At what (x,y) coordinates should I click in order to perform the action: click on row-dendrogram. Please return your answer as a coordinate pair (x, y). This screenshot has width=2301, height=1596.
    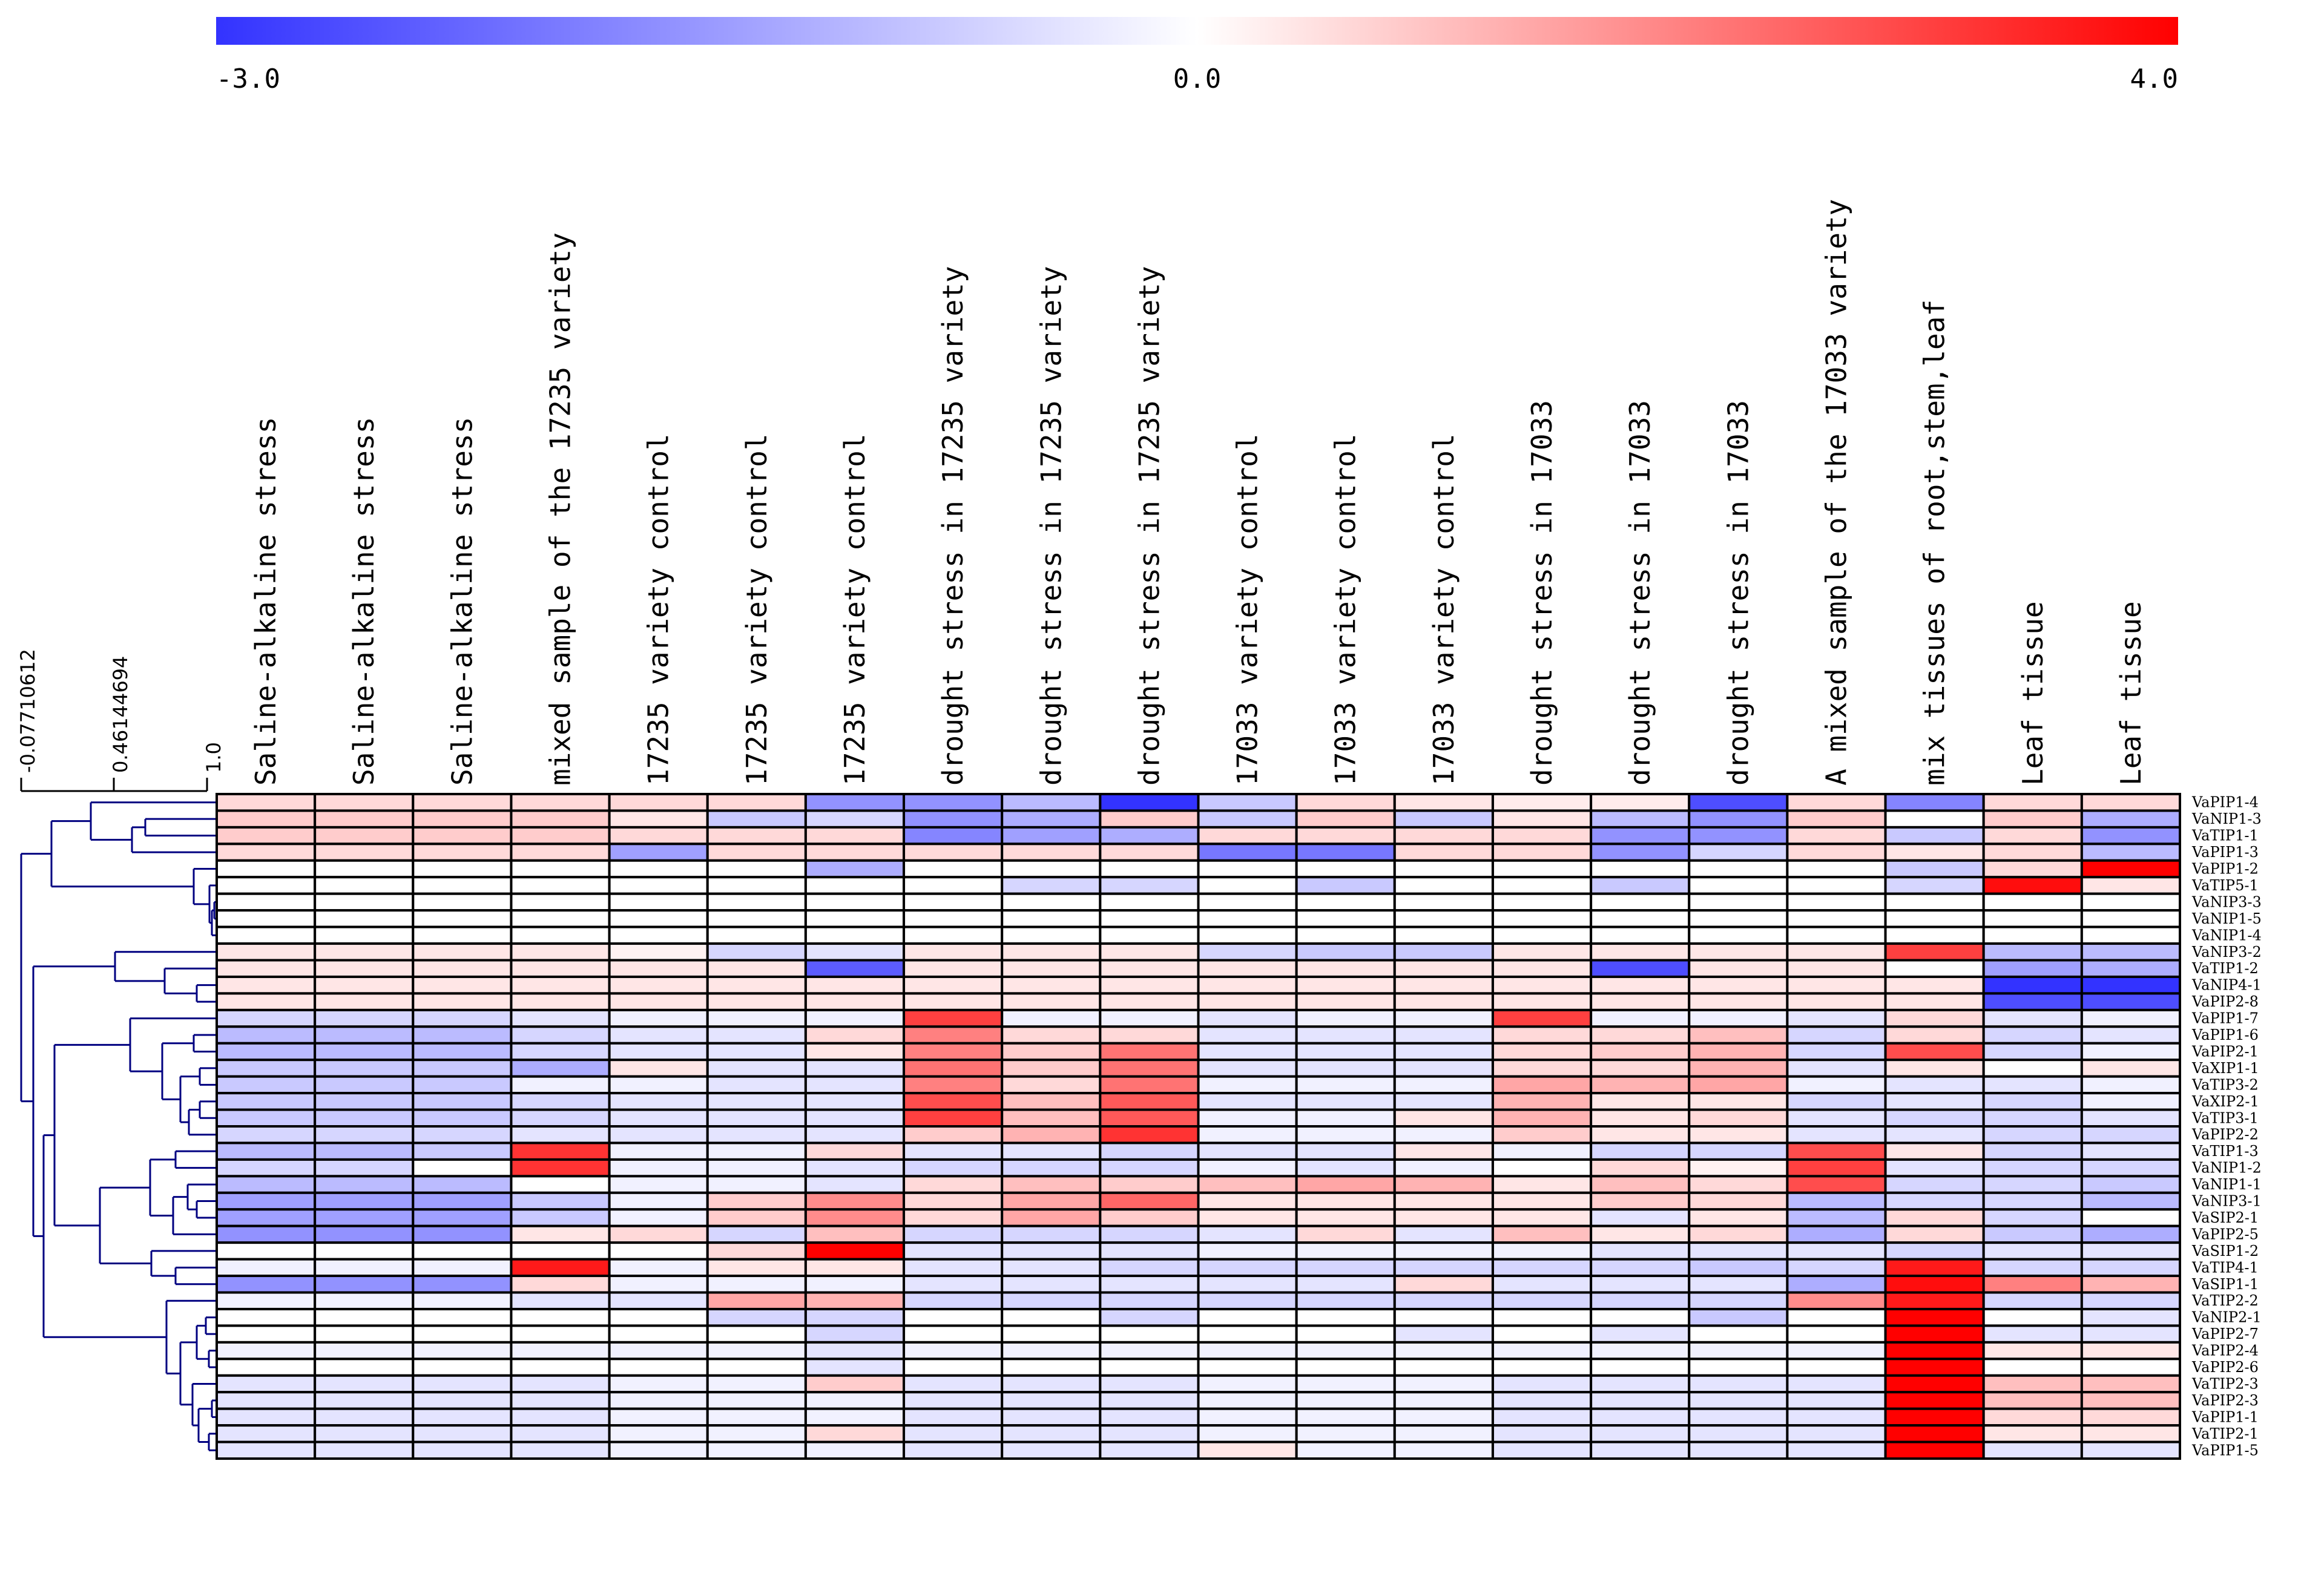
    Looking at the image, I should click on (118, 1126).